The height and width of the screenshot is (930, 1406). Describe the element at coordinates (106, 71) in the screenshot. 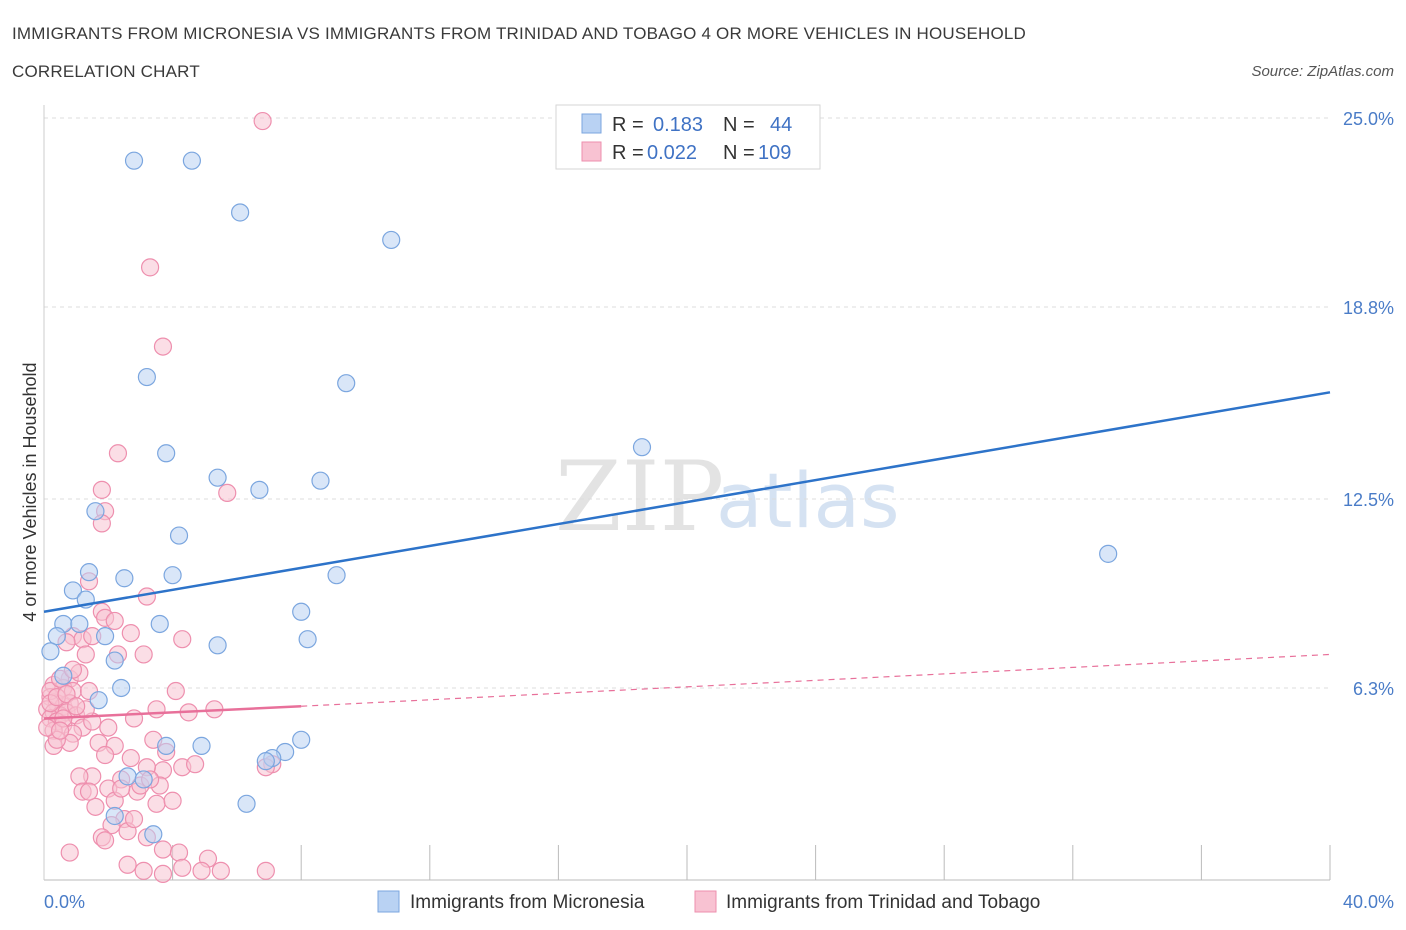

I see `chart-subtitle: CORRELATION CHART` at that location.